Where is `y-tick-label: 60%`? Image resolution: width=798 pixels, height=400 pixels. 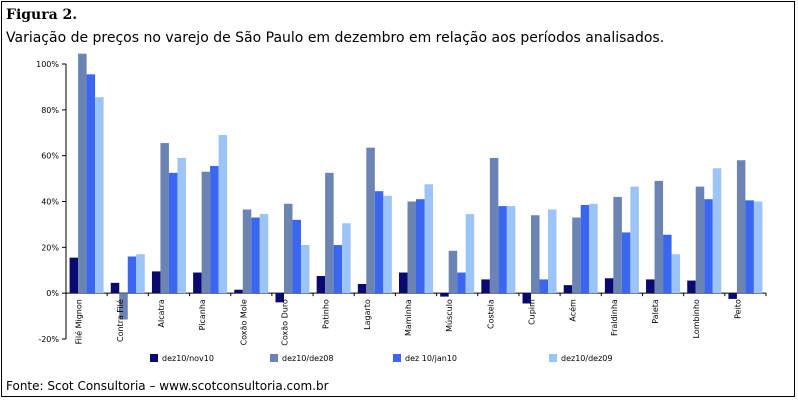 y-tick-label: 60% is located at coordinates (50, 156).